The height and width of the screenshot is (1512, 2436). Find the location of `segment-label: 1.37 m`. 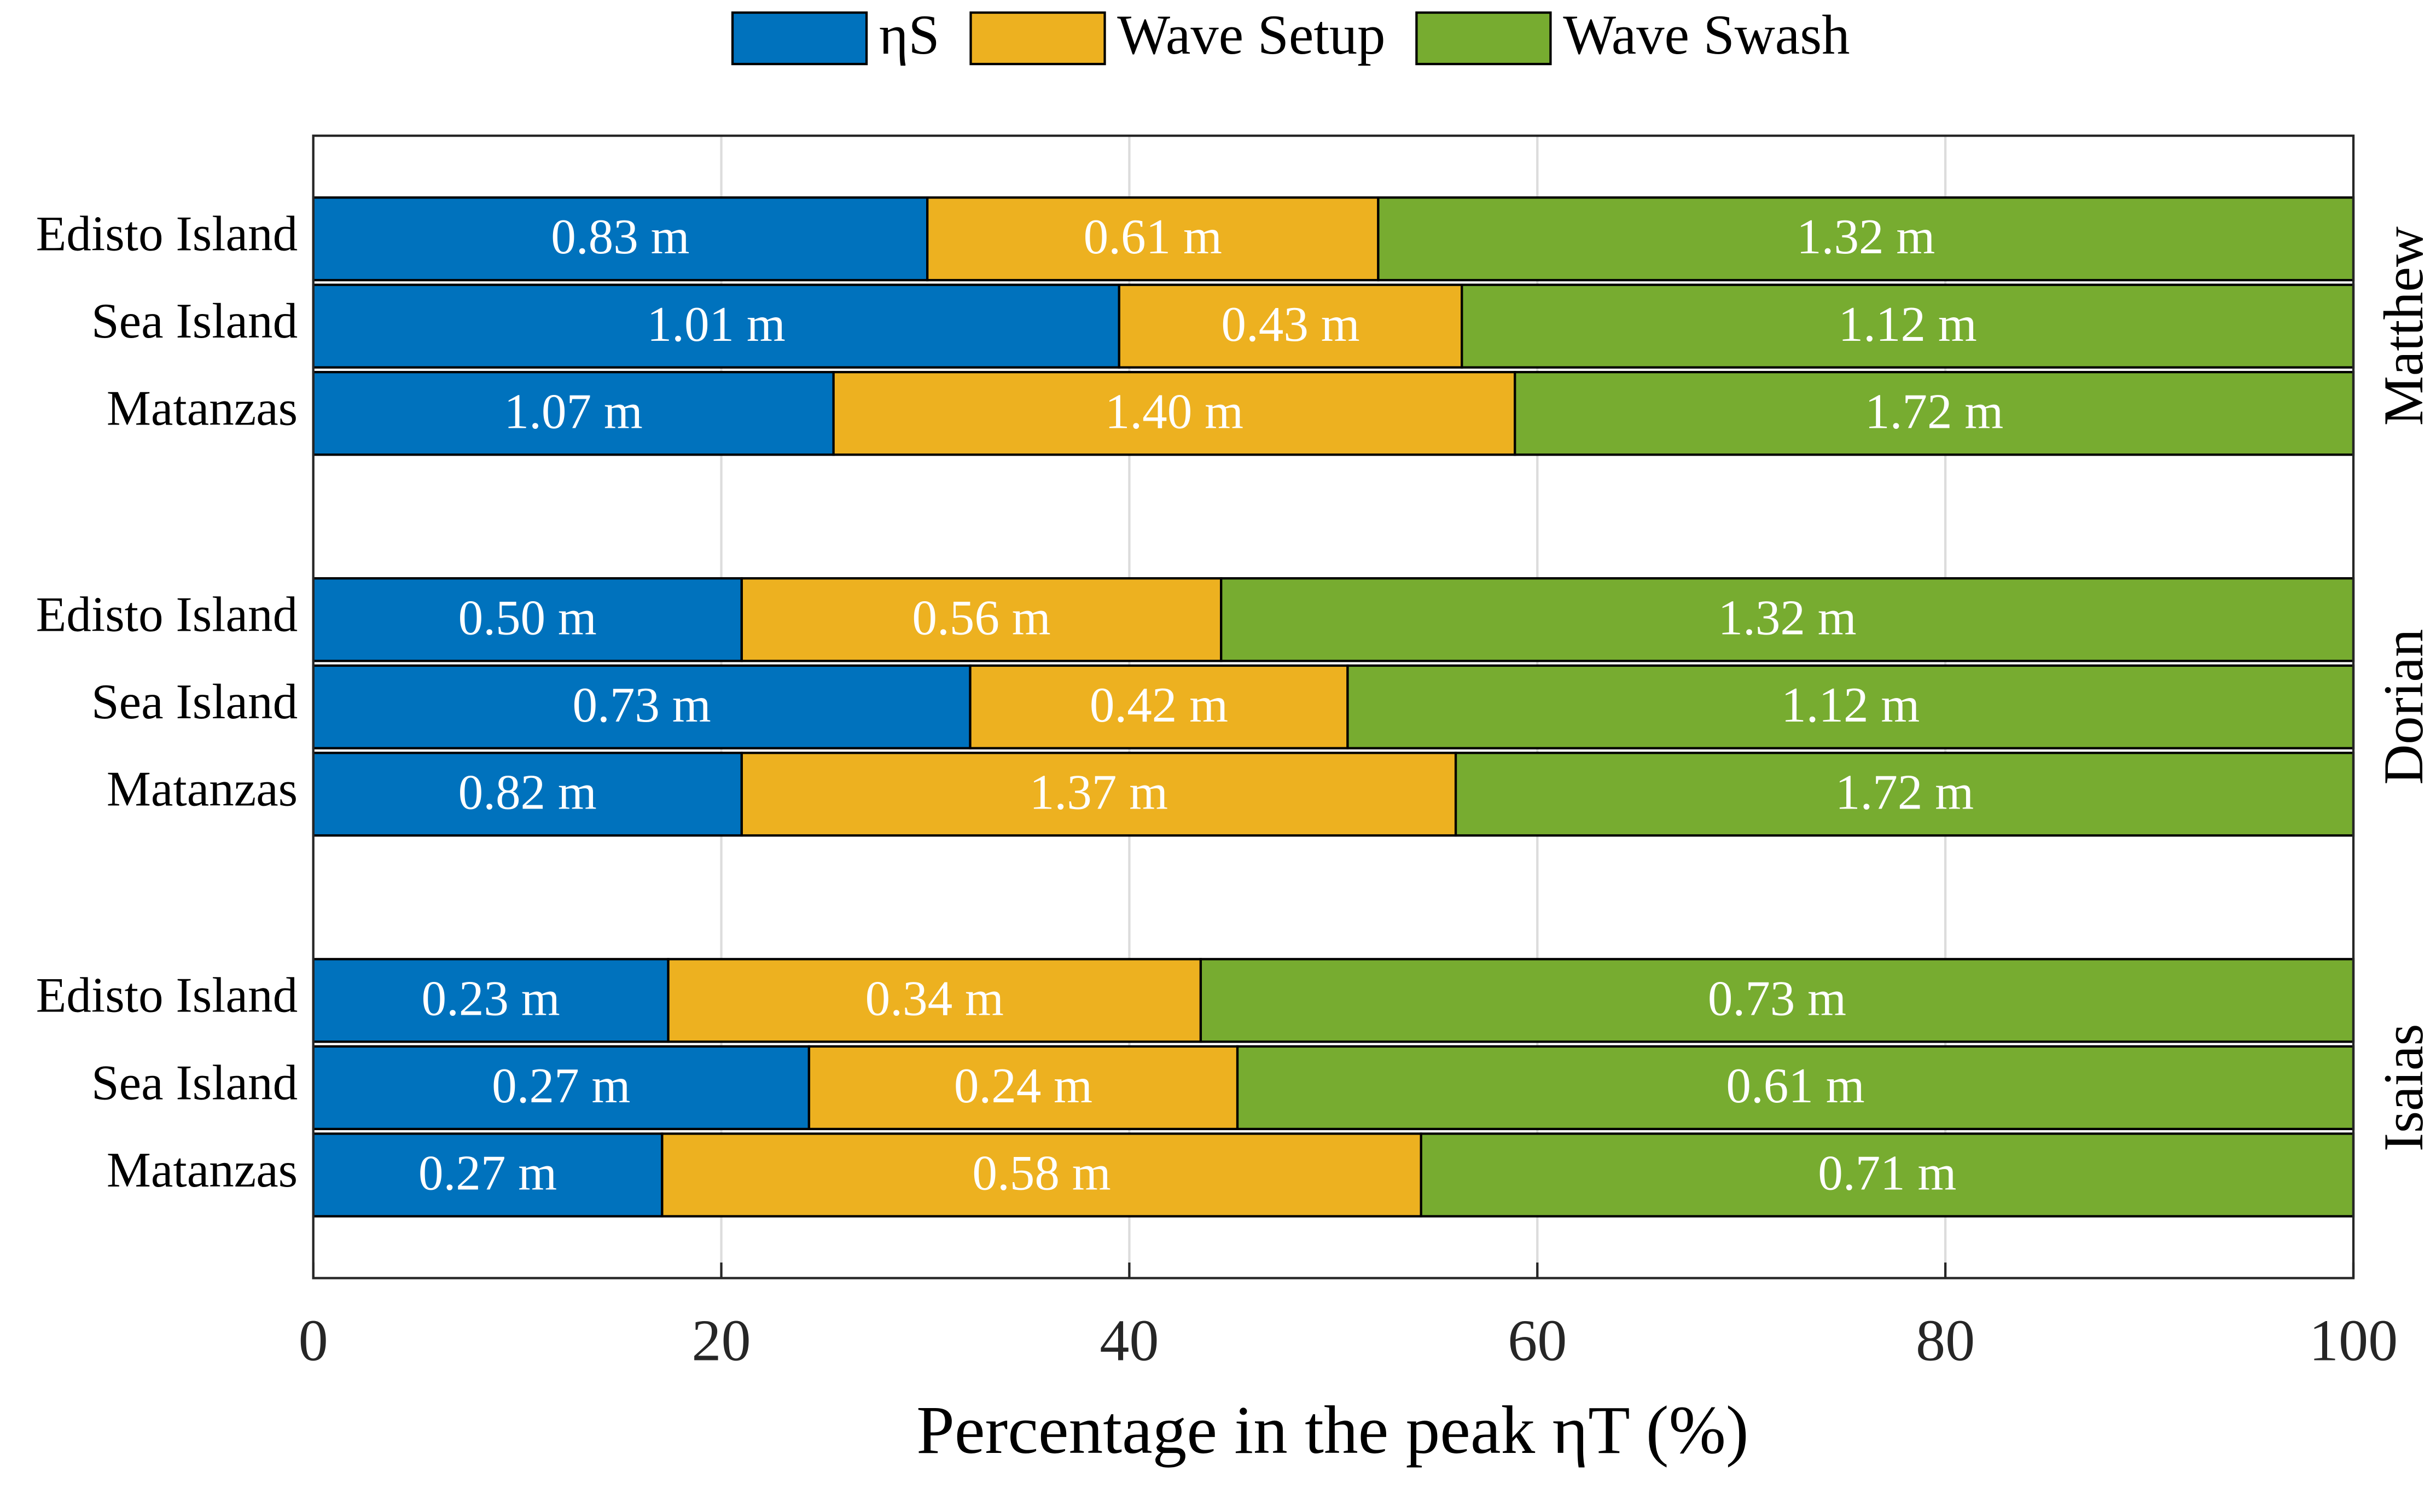

segment-label: 1.37 m is located at coordinates (1099, 792).